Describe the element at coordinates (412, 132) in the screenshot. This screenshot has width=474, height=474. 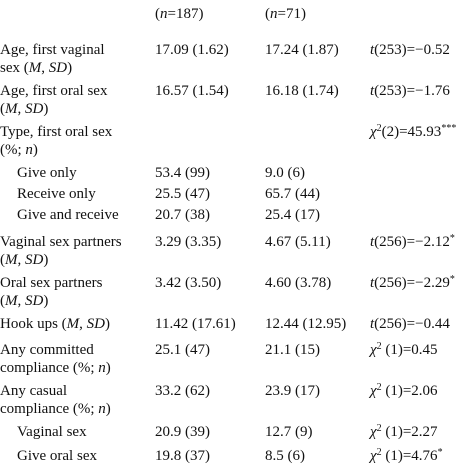
I see `cell: χ2(2)=45.93***` at that location.